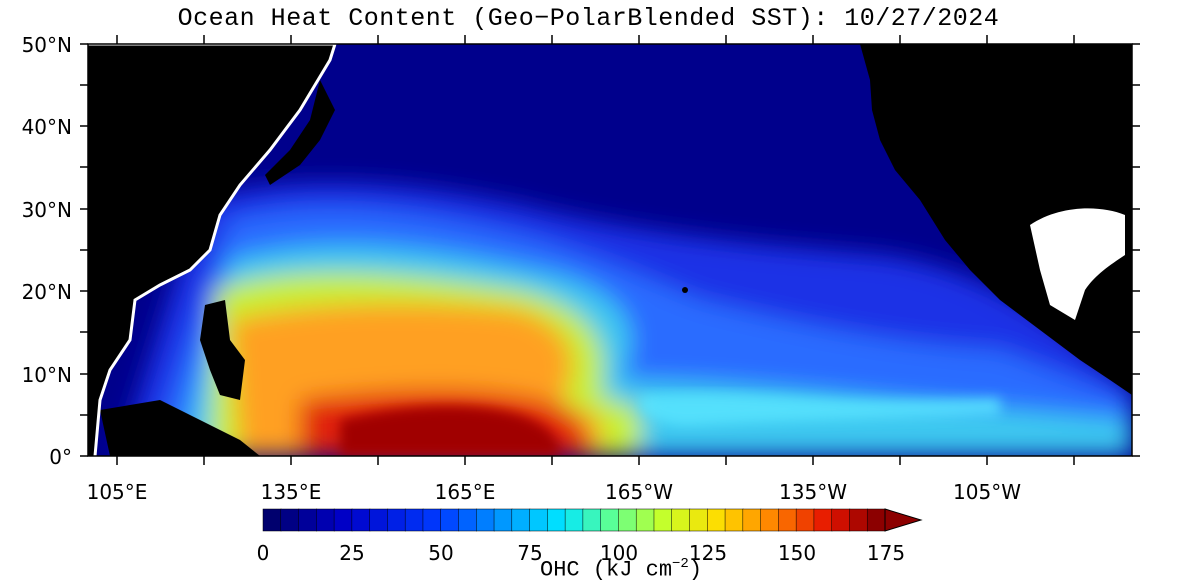 This screenshot has height=588, width=1177. Describe the element at coordinates (46, 210) in the screenshot. I see `lat-label: 30°N` at that location.